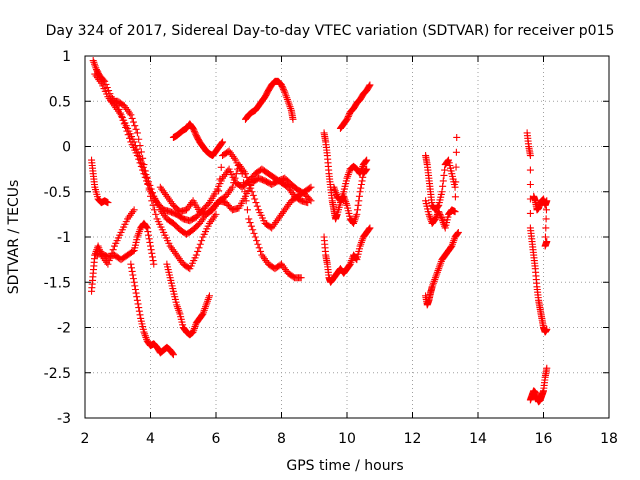 The width and height of the screenshot is (640, 480). I want to click on y-tick-label: -2.5, so click(57, 374).